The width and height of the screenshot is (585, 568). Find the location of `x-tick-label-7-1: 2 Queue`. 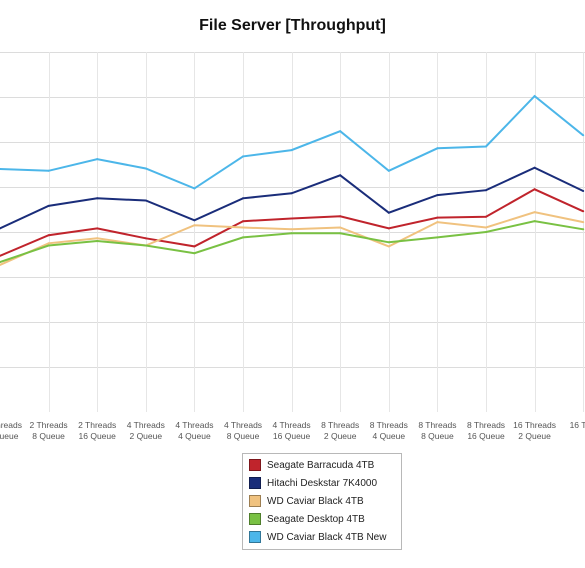

x-tick-label-7-1: 2 Queue is located at coordinates (340, 436).